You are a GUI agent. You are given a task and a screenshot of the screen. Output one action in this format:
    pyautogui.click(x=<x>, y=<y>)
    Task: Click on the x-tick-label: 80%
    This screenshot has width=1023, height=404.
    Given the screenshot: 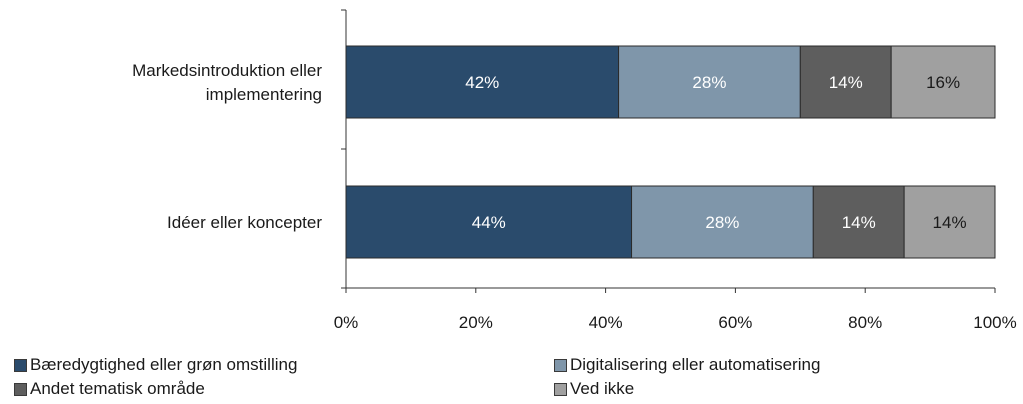 What is the action you would take?
    pyautogui.click(x=865, y=322)
    